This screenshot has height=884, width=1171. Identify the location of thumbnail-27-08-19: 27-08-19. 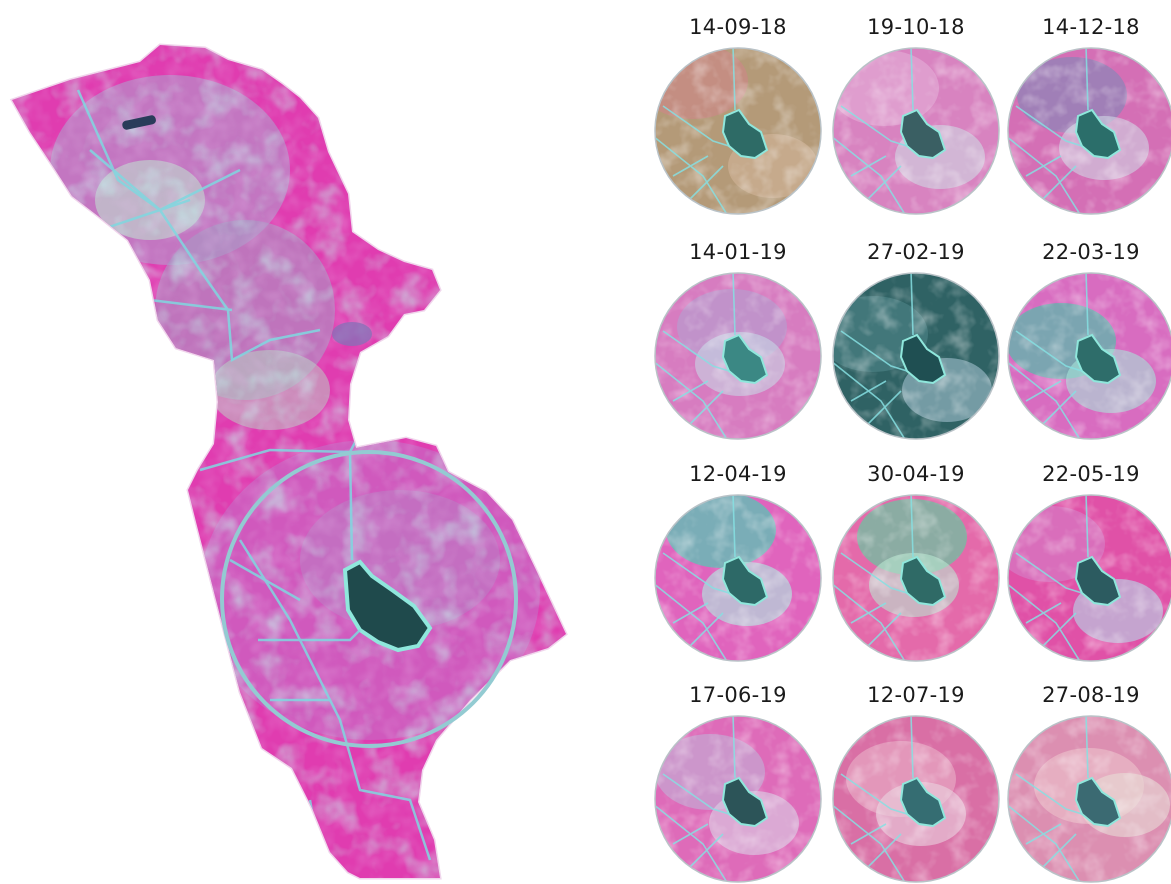
(1088, 782).